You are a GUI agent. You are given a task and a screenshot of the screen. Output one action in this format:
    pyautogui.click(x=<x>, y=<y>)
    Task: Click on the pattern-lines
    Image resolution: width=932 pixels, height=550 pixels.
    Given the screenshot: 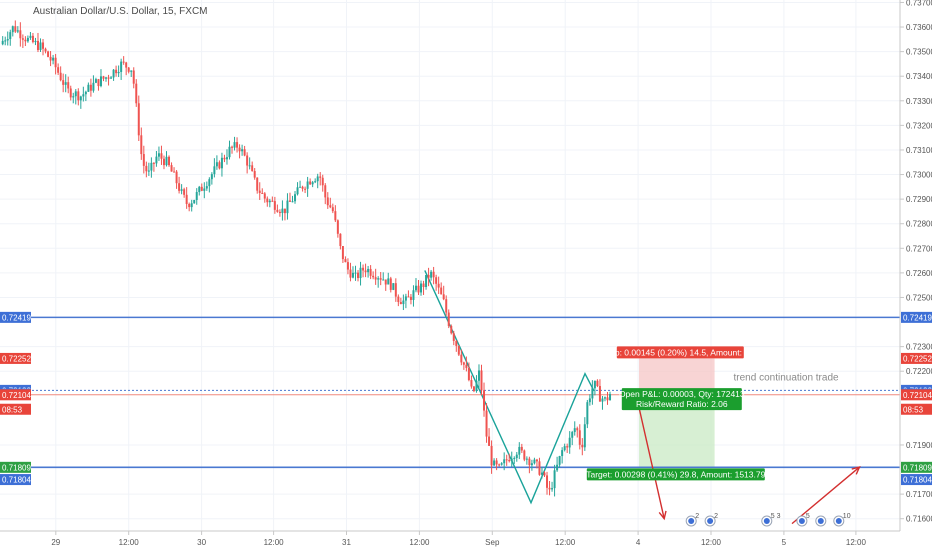 What is the action you would take?
    pyautogui.click(x=509, y=387)
    